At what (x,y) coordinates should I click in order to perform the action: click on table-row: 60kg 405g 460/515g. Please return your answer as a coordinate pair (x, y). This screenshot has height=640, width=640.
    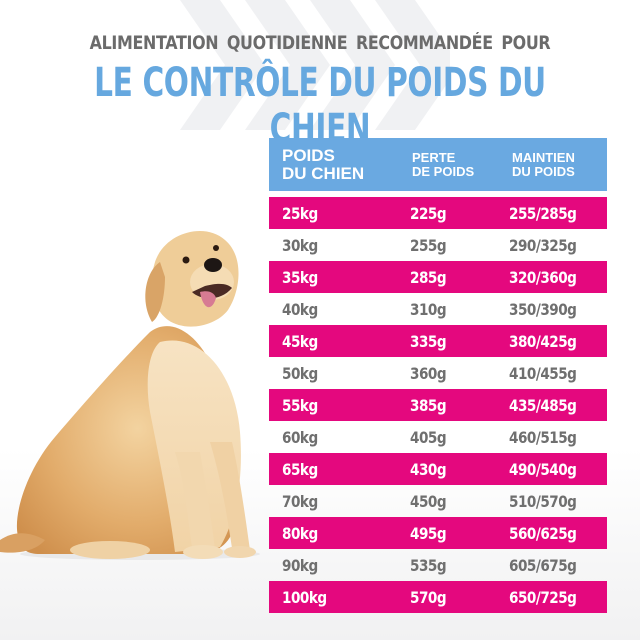
    Looking at the image, I should click on (438, 437).